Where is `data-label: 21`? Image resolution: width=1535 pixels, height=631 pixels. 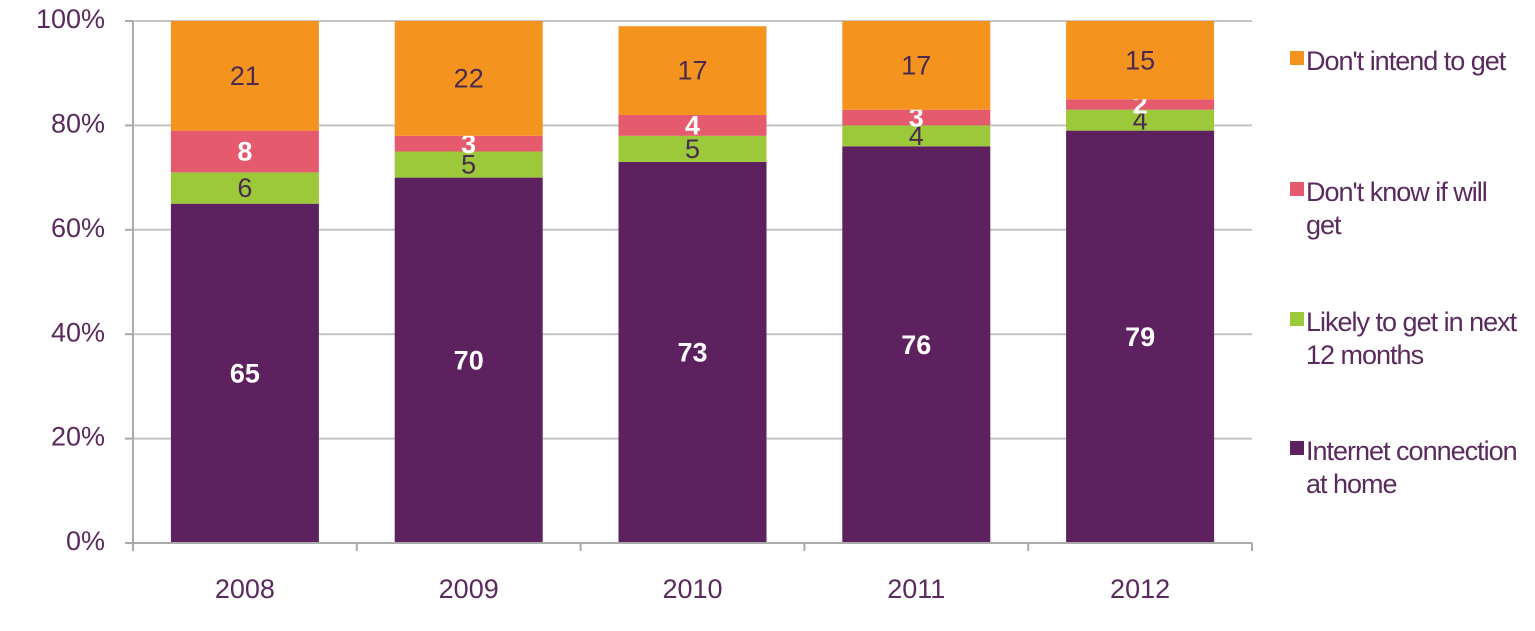
data-label: 21 is located at coordinates (245, 76).